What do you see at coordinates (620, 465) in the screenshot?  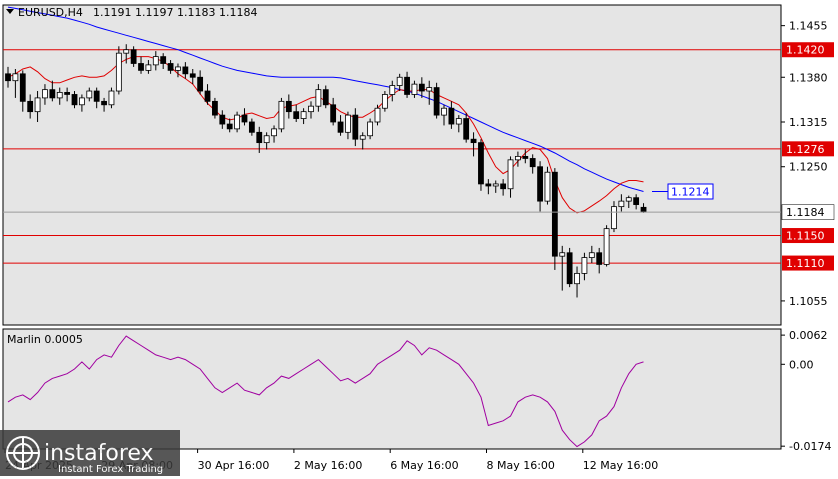 I see `time-tick-label: 12 May 16:00` at bounding box center [620, 465].